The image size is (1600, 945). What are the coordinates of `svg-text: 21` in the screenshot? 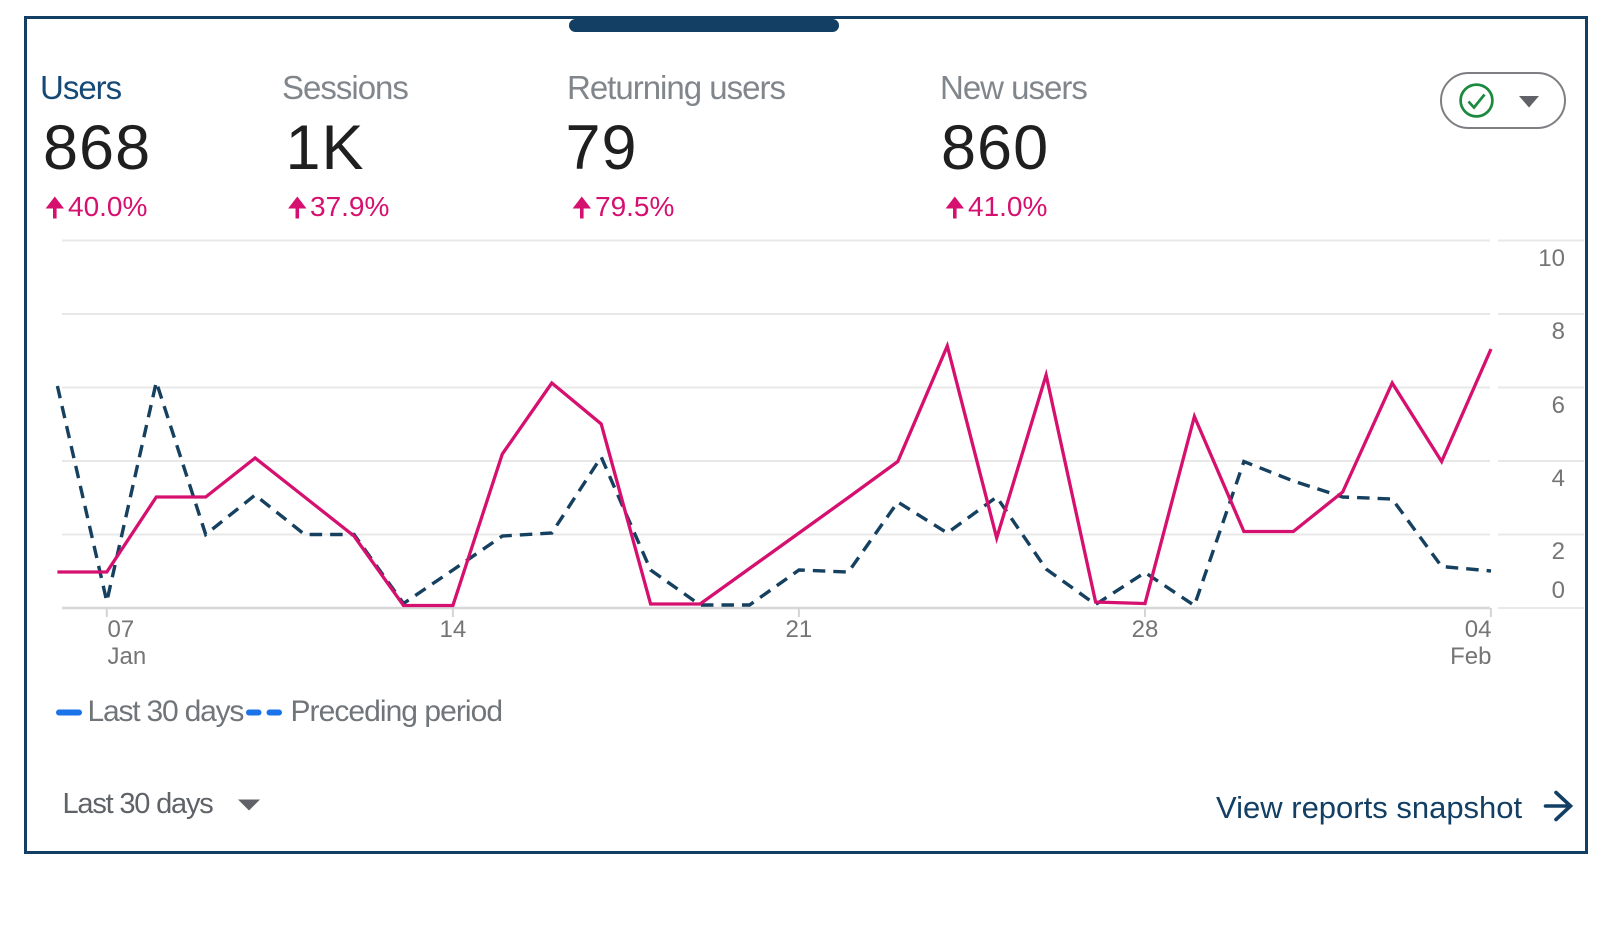 It's located at (799, 629).